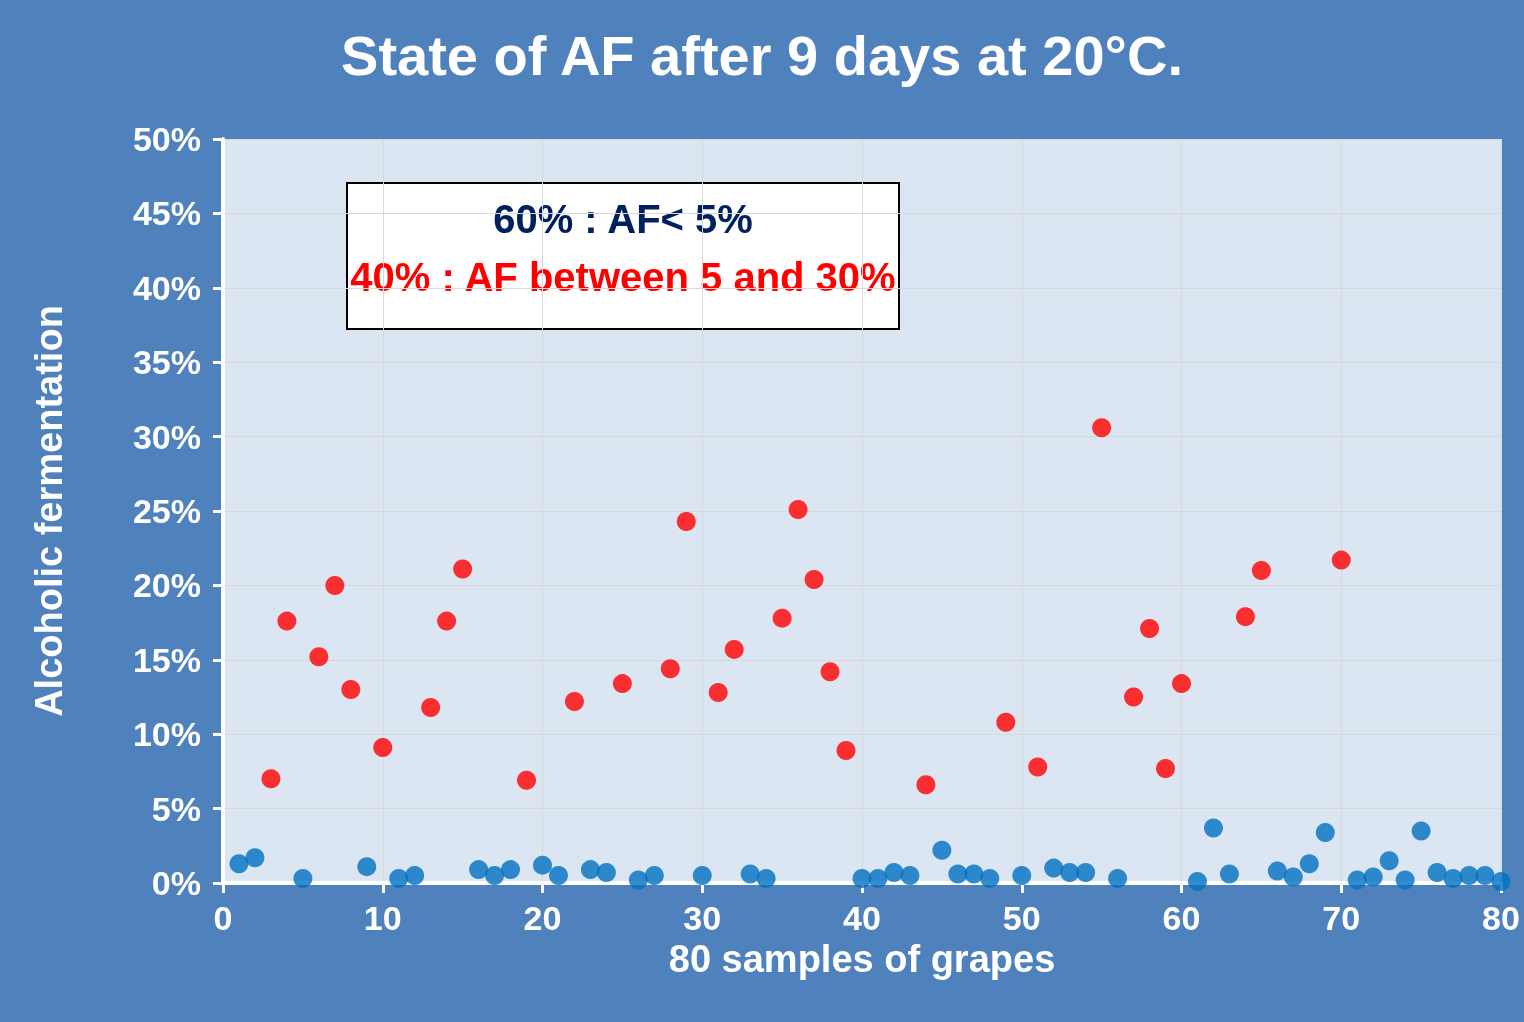 This screenshot has width=1524, height=1022. I want to click on x-tick-label: 80, so click(1501, 918).